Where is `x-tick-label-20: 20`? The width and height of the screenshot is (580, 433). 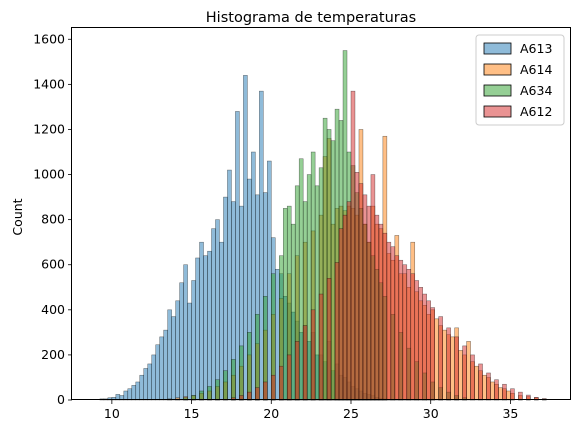
x-tick-label-20: 20 is located at coordinates (271, 413).